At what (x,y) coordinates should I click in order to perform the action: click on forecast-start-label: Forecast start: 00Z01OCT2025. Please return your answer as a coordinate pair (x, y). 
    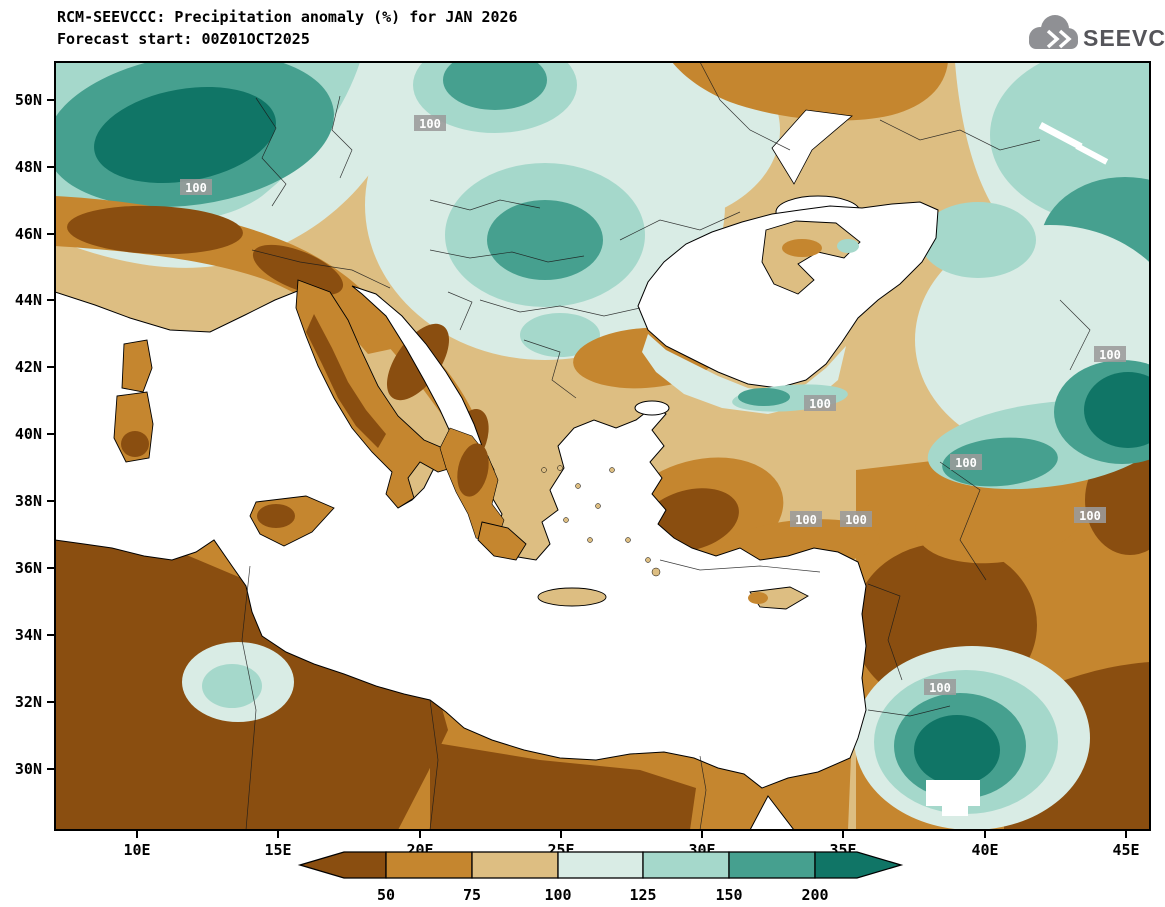
    Looking at the image, I should click on (183, 39).